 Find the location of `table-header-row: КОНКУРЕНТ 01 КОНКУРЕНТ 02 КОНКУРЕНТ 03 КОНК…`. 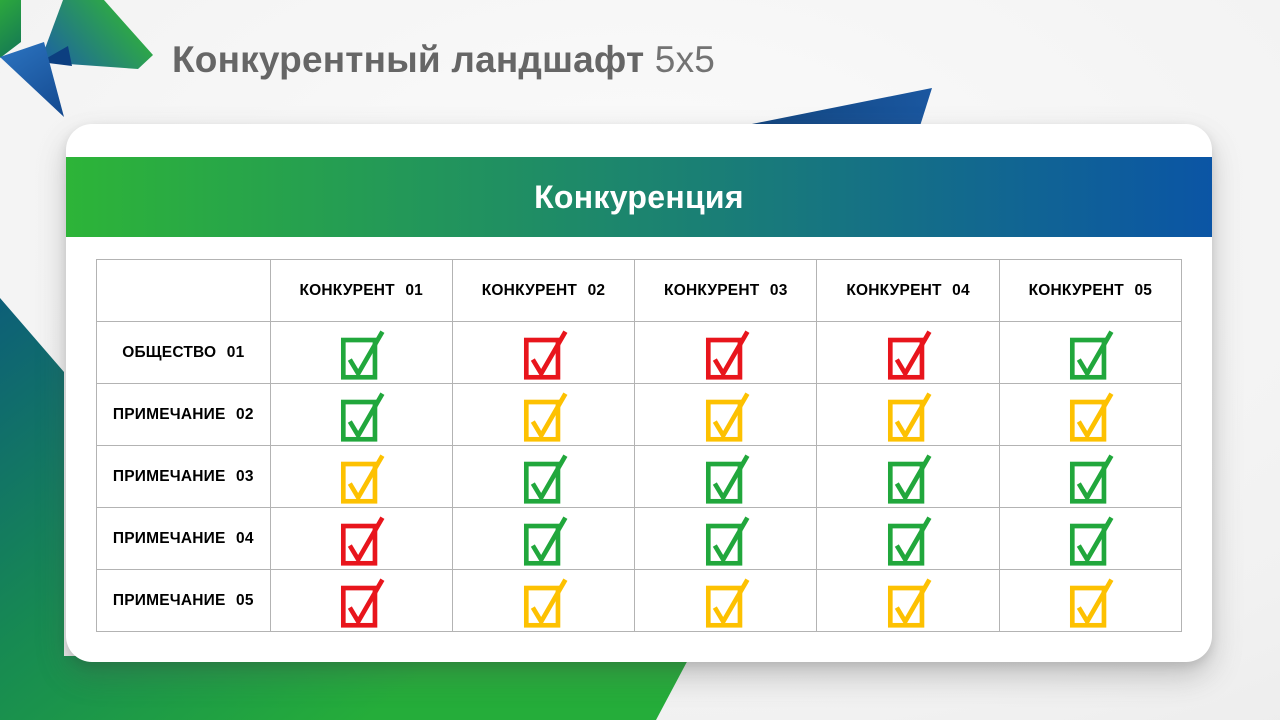

table-header-row: КОНКУРЕНТ 01 КОНКУРЕНТ 02 КОНКУРЕНТ 03 КОНК… is located at coordinates (639, 290).